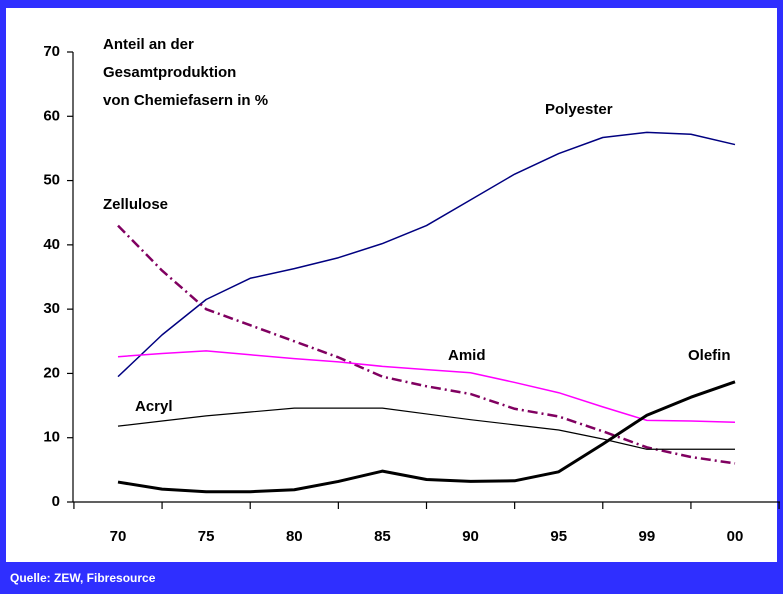  Describe the element at coordinates (51, 372) in the screenshot. I see `y-tick-label: 20` at that location.